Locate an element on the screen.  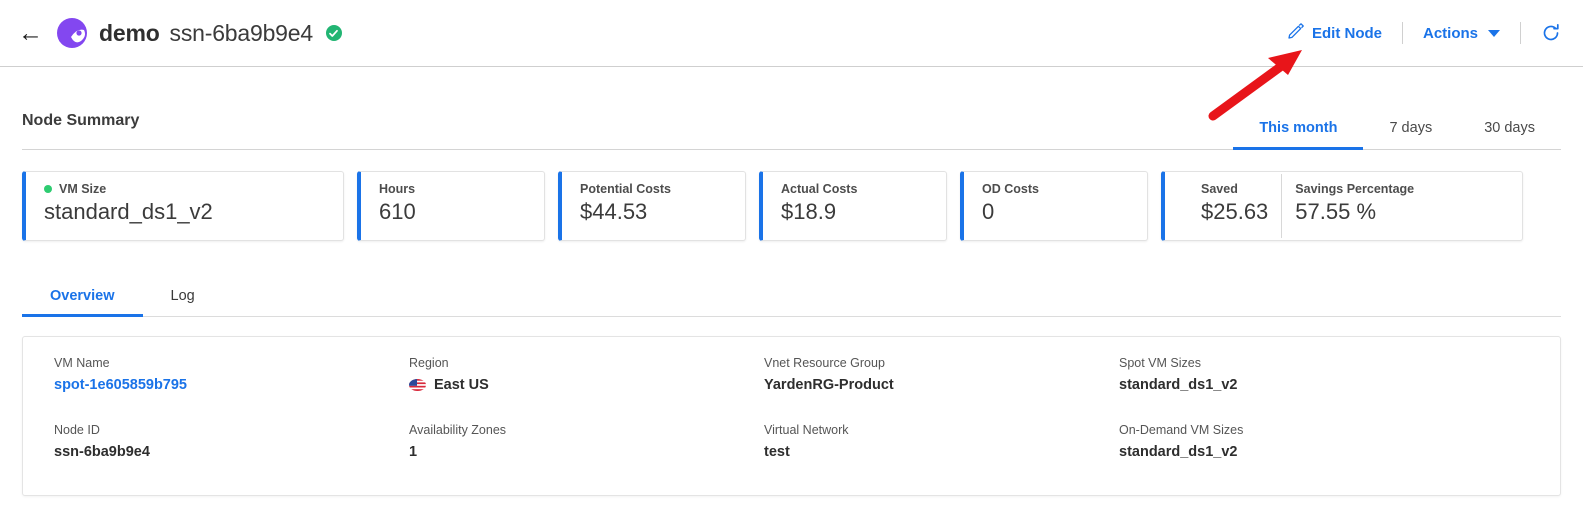
back-arrow-icon: ← is located at coordinates (30, 32).